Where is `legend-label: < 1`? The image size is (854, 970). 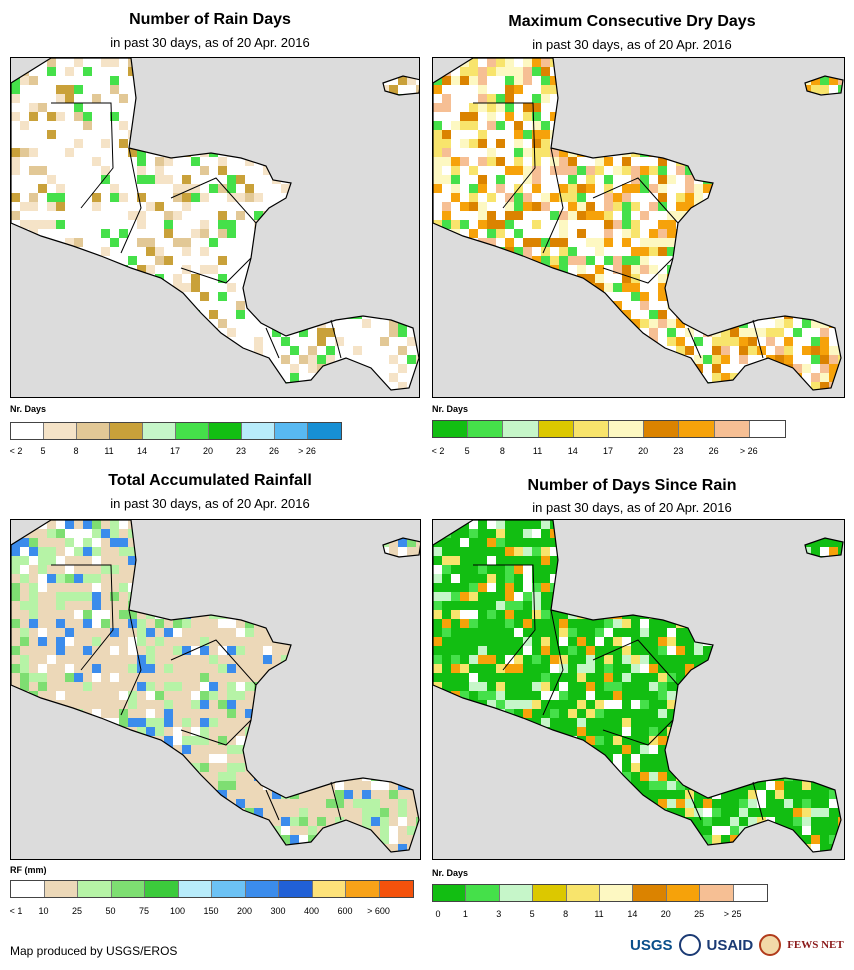
legend-label: < 1 is located at coordinates (16, 911).